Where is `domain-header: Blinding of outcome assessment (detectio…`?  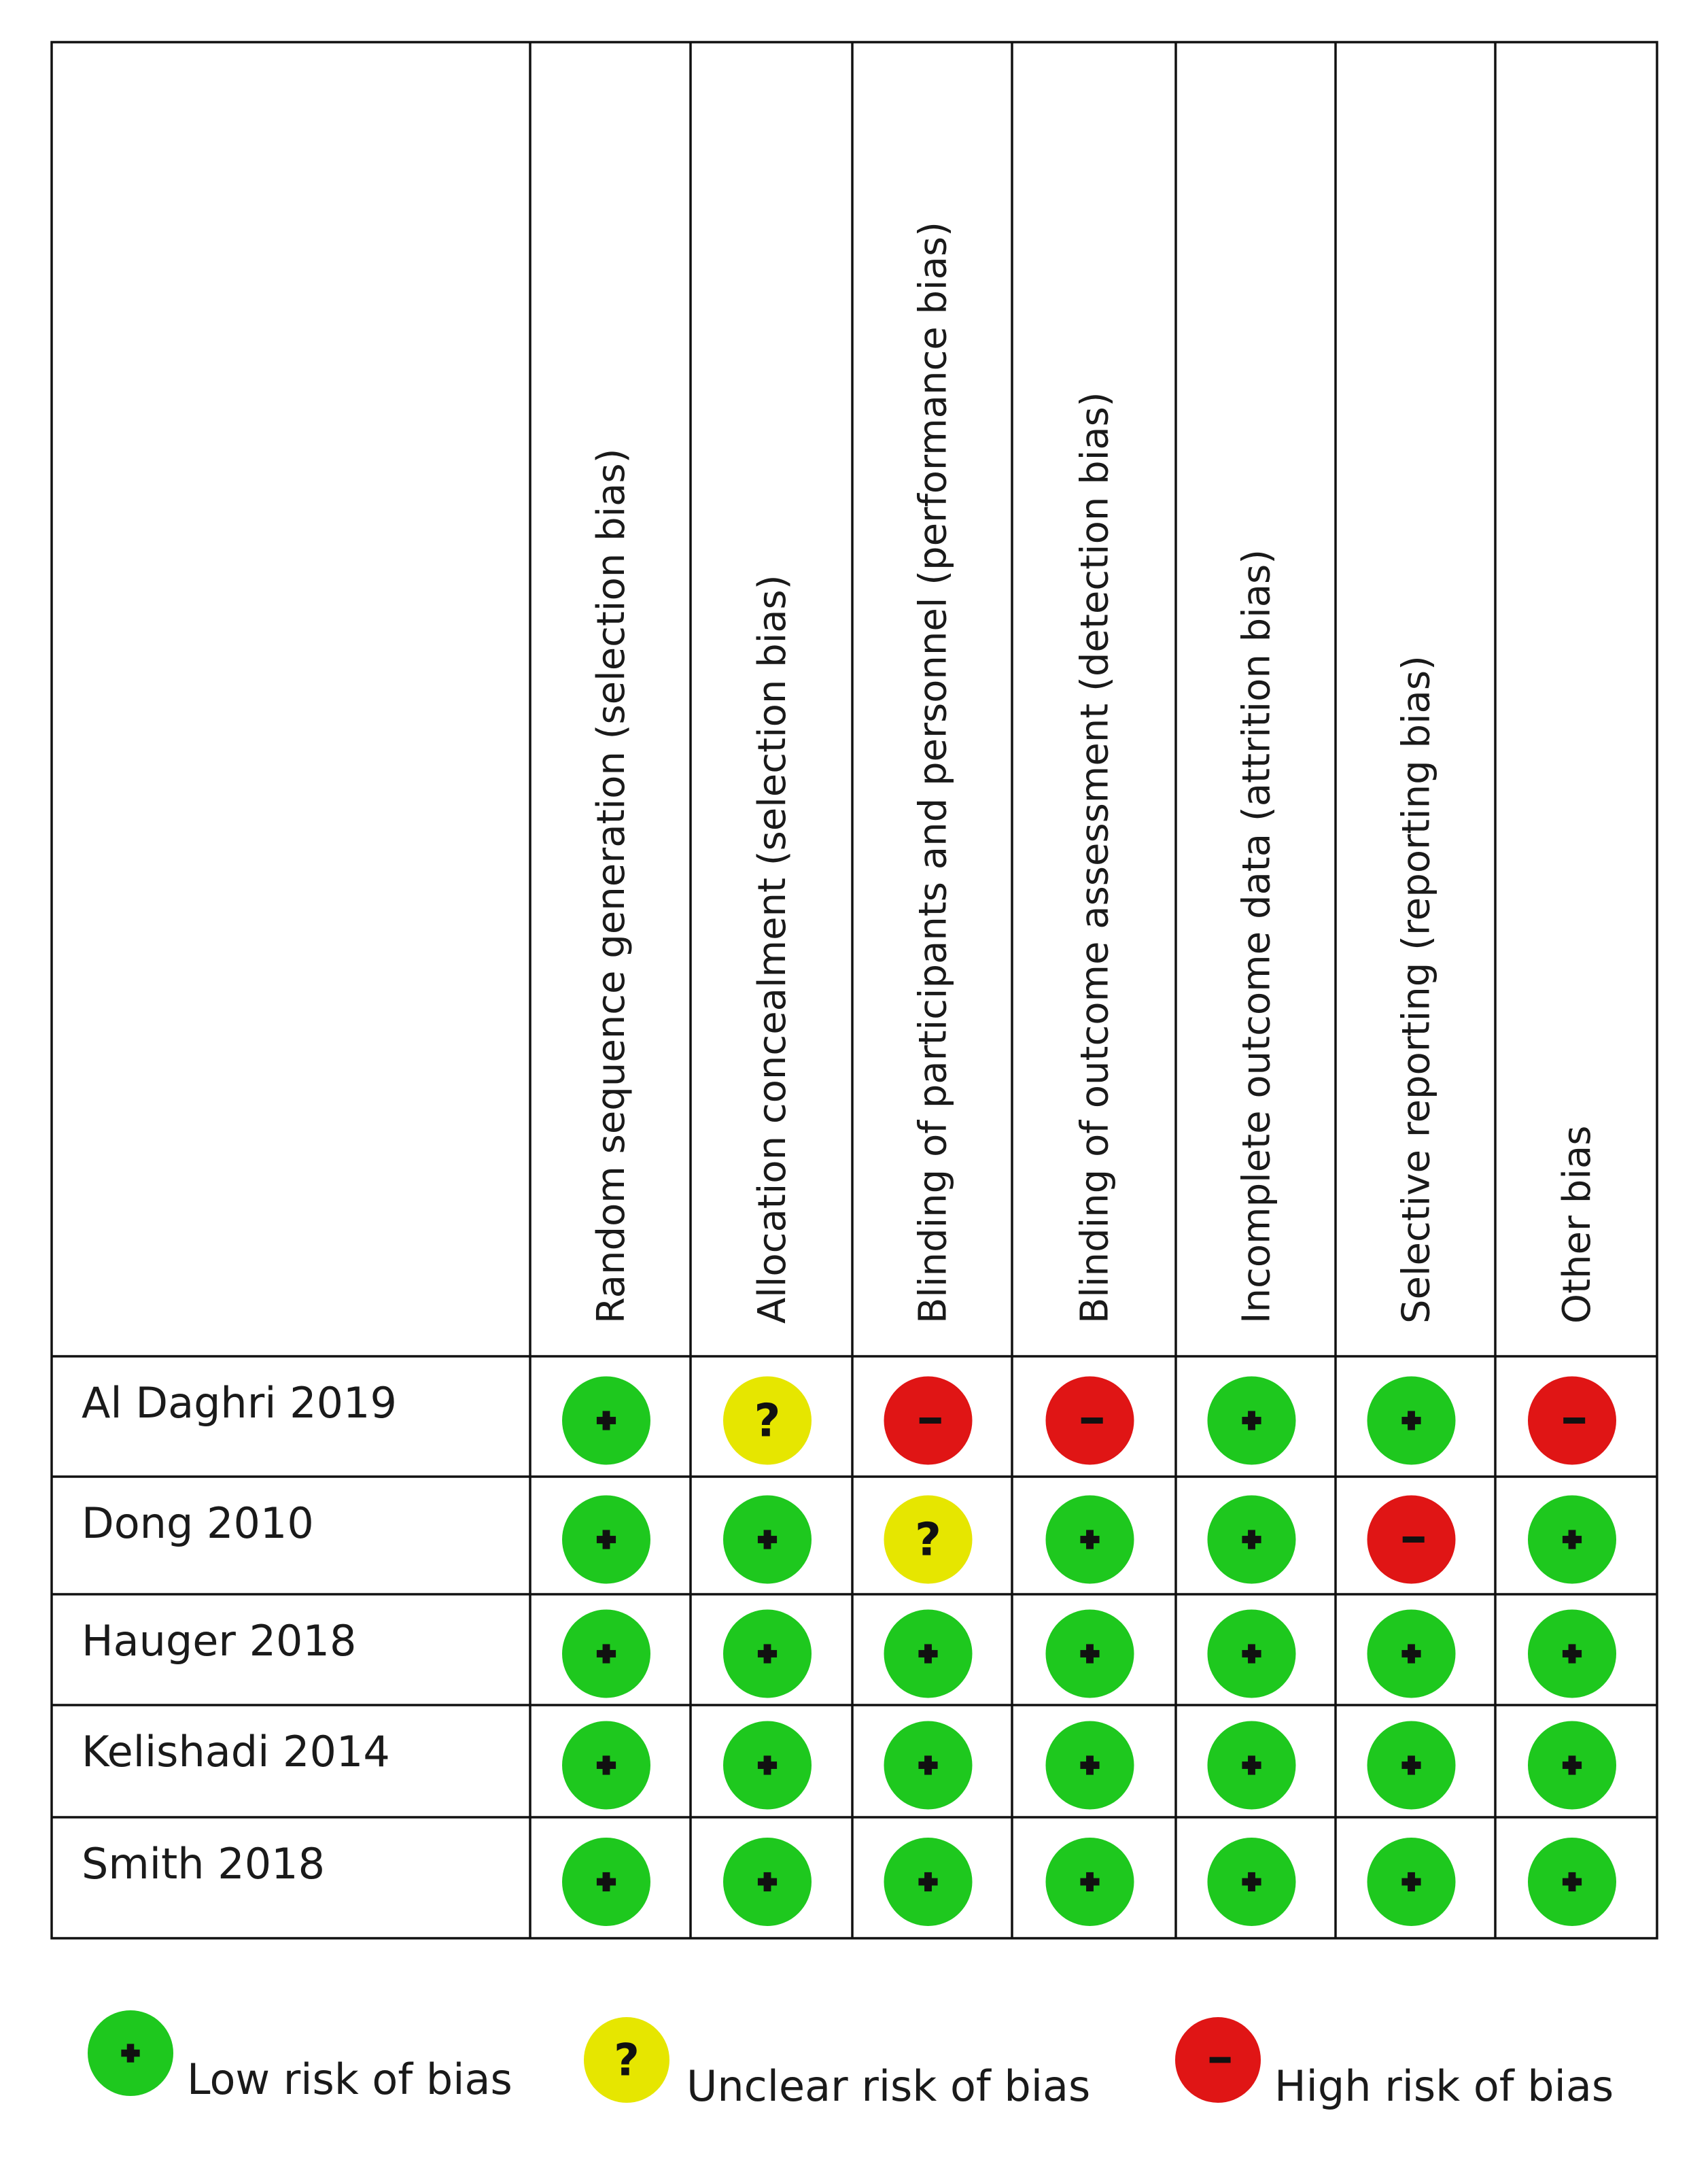
domain-header: Blinding of outcome assessment (detectio… is located at coordinates (1095, 858).